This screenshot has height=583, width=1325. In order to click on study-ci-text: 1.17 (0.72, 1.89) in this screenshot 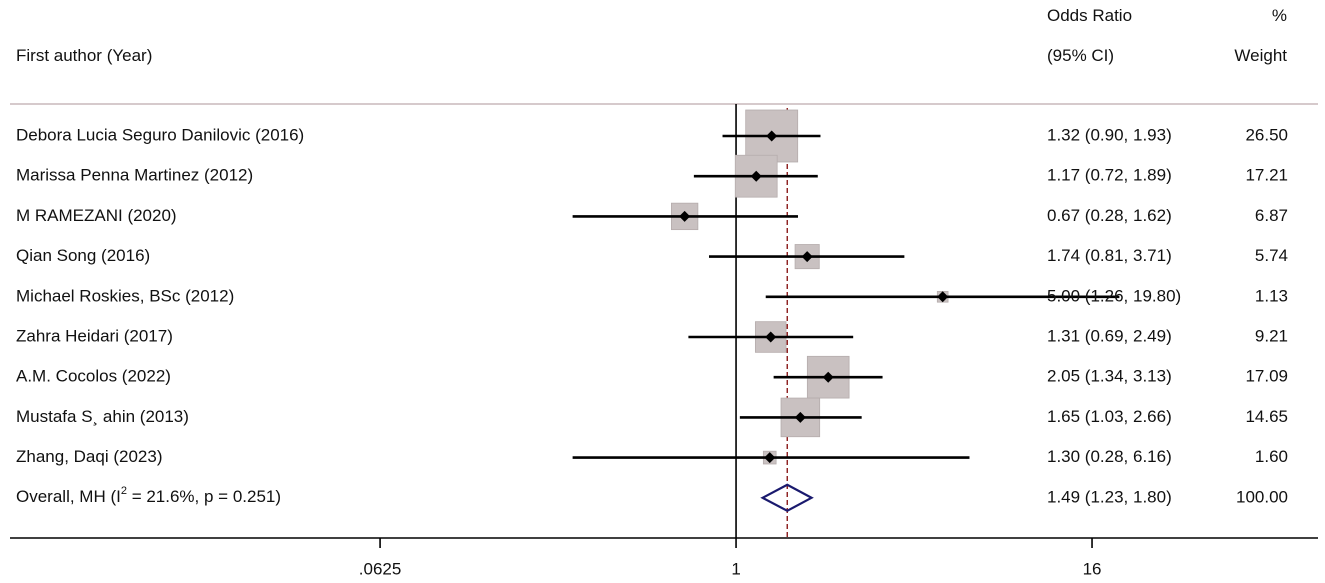, I will do `click(1109, 175)`.